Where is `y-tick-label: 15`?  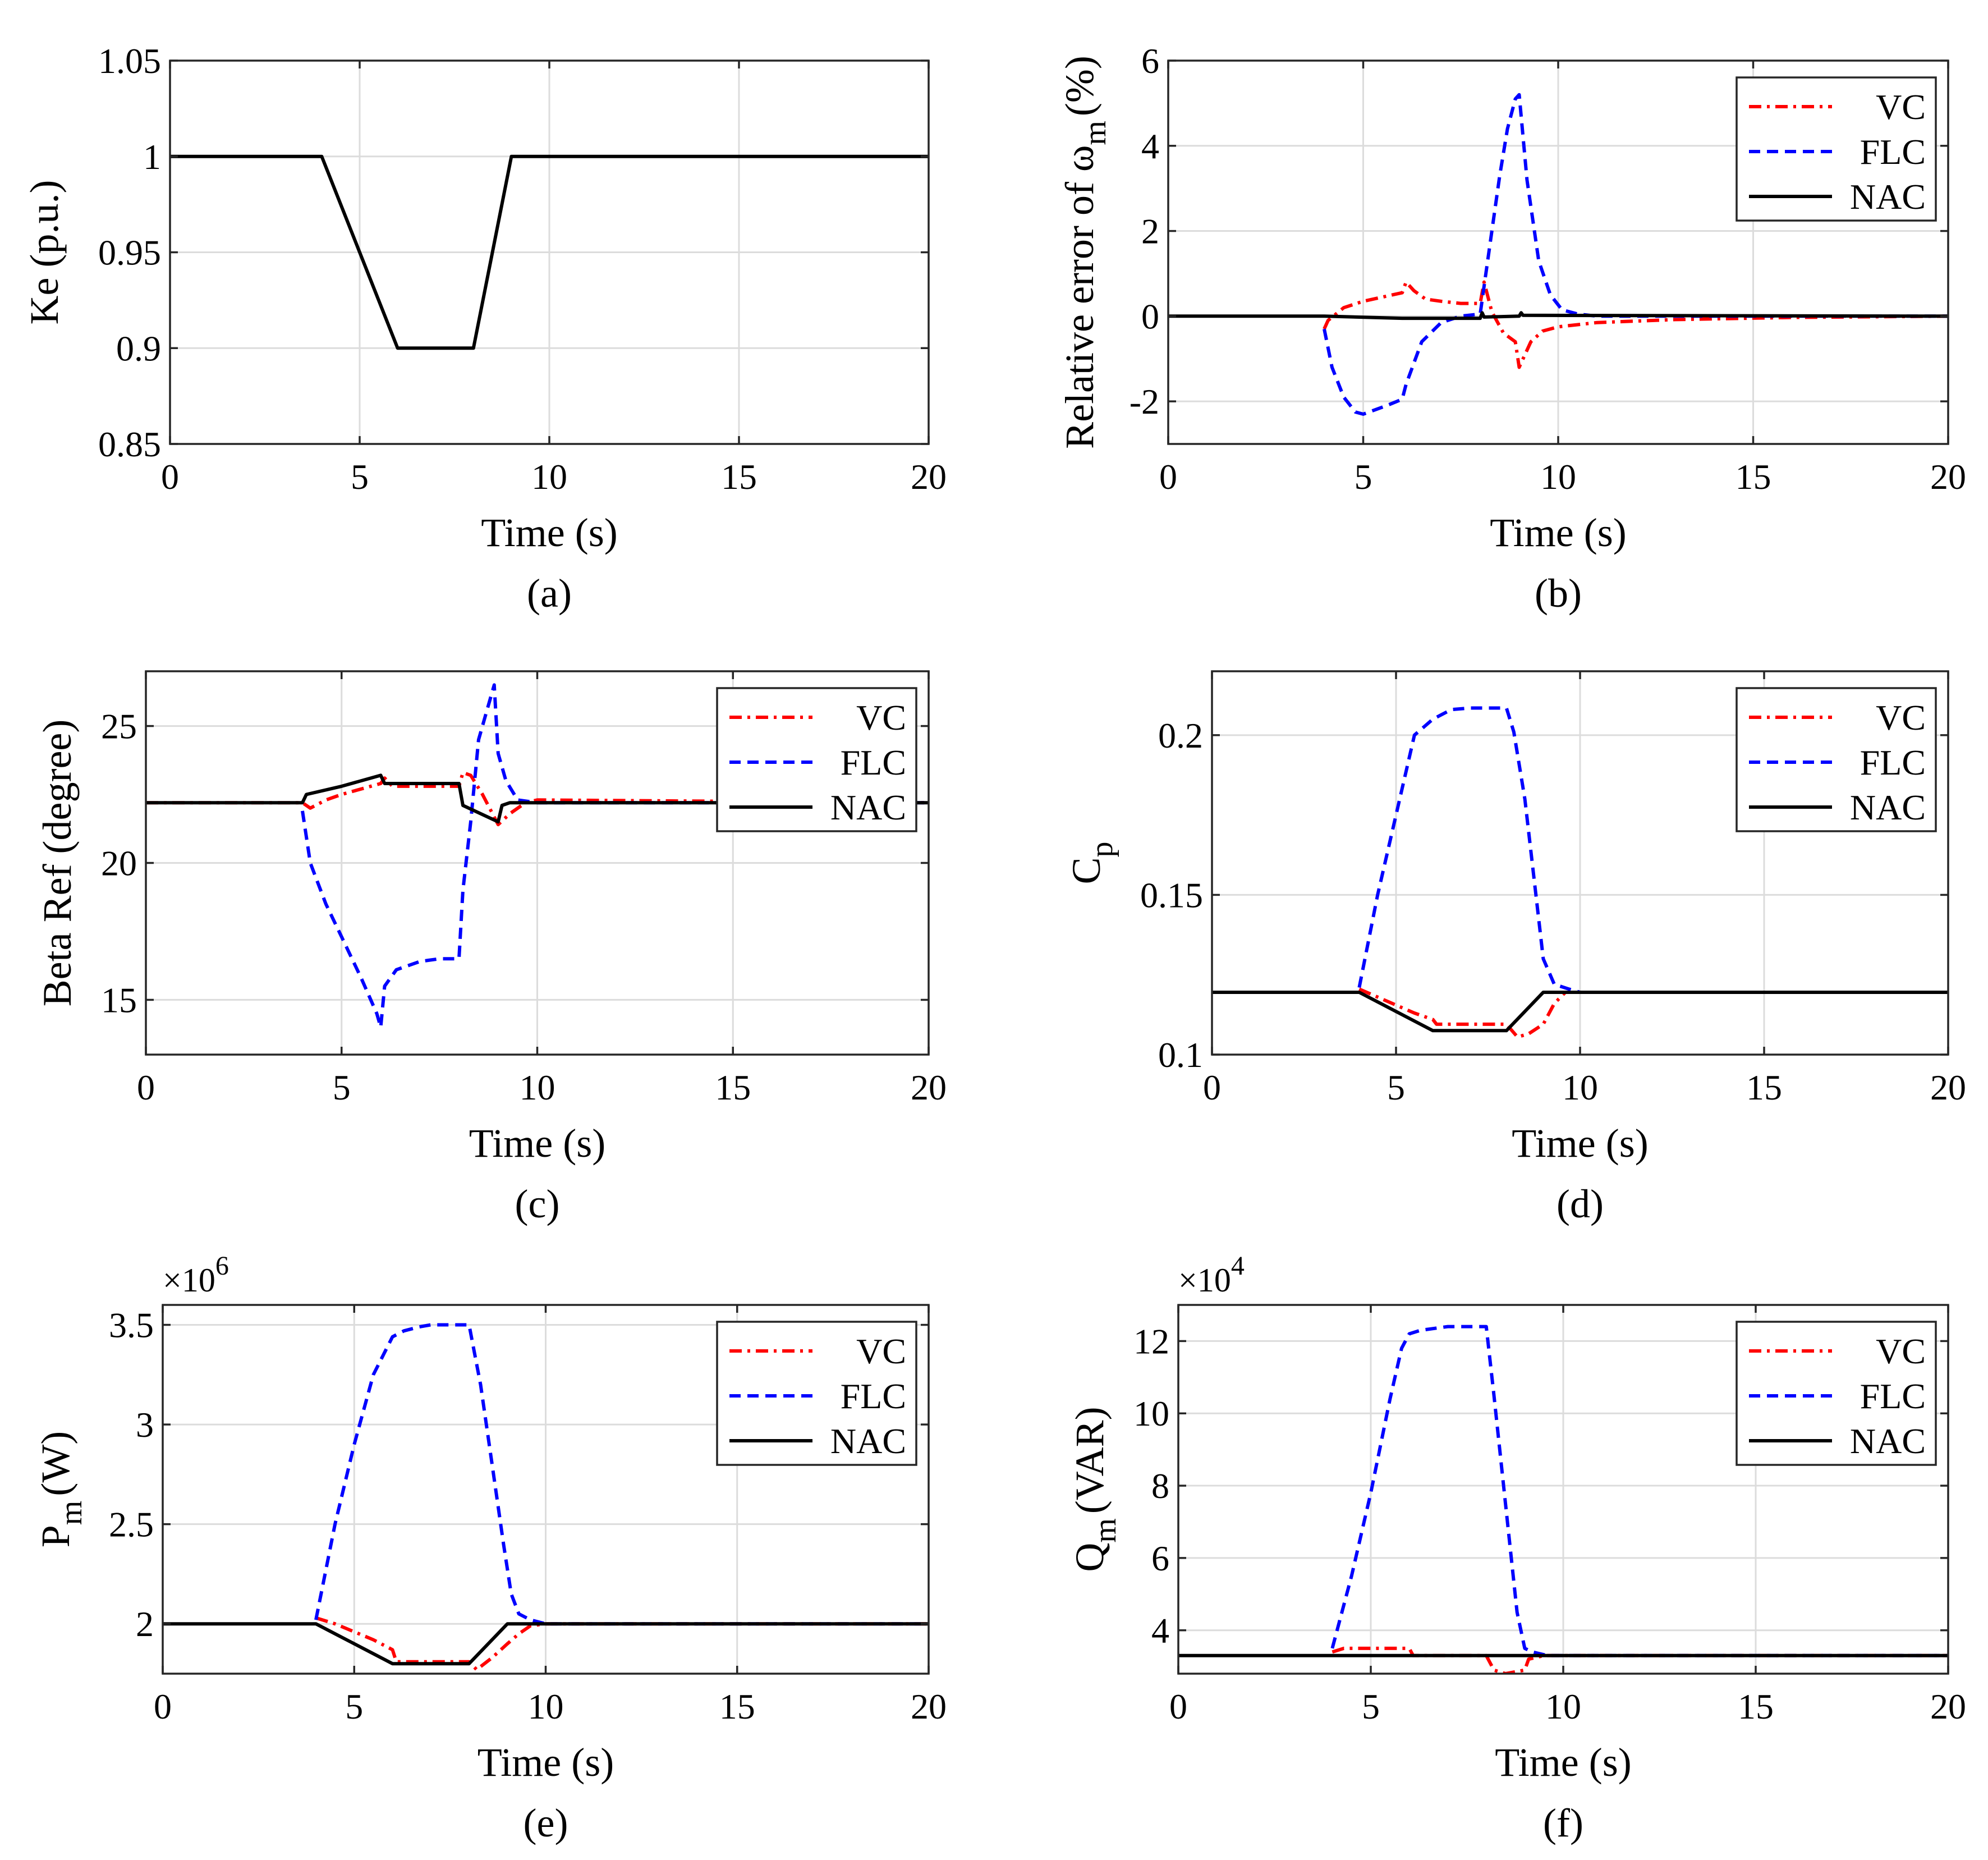 y-tick-label: 15 is located at coordinates (119, 1000).